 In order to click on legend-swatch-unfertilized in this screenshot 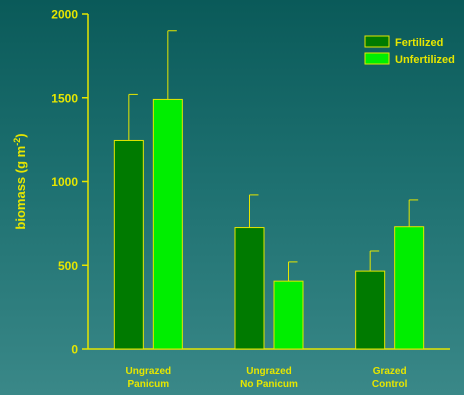, I will do `click(377, 58)`.